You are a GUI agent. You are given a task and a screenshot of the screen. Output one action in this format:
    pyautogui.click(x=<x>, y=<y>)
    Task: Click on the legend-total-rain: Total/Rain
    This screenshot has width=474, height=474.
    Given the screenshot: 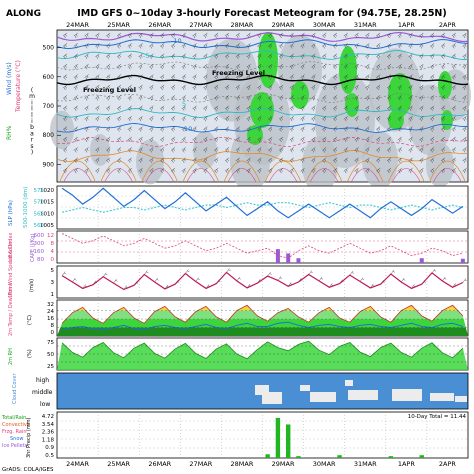 What is the action you would take?
    pyautogui.click(x=13, y=418)
    